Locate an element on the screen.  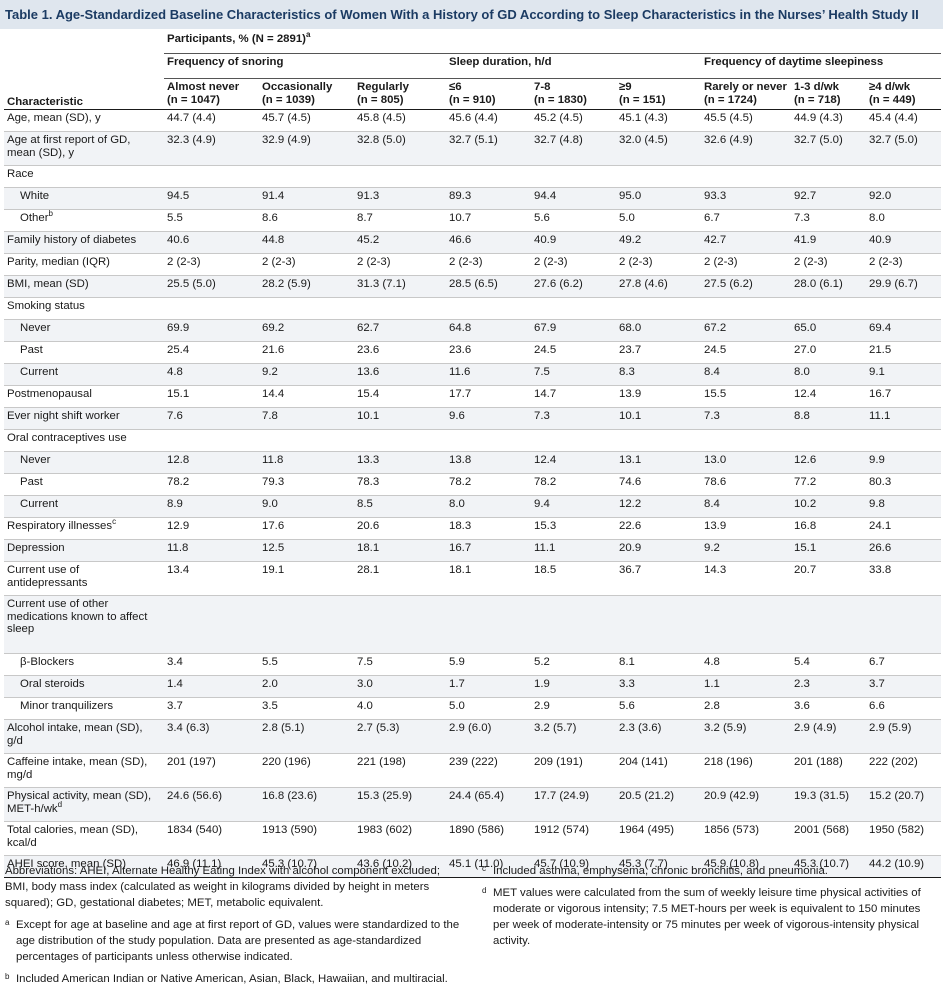
cell-value: 15.3 (25.9) is located at coordinates (400, 804).